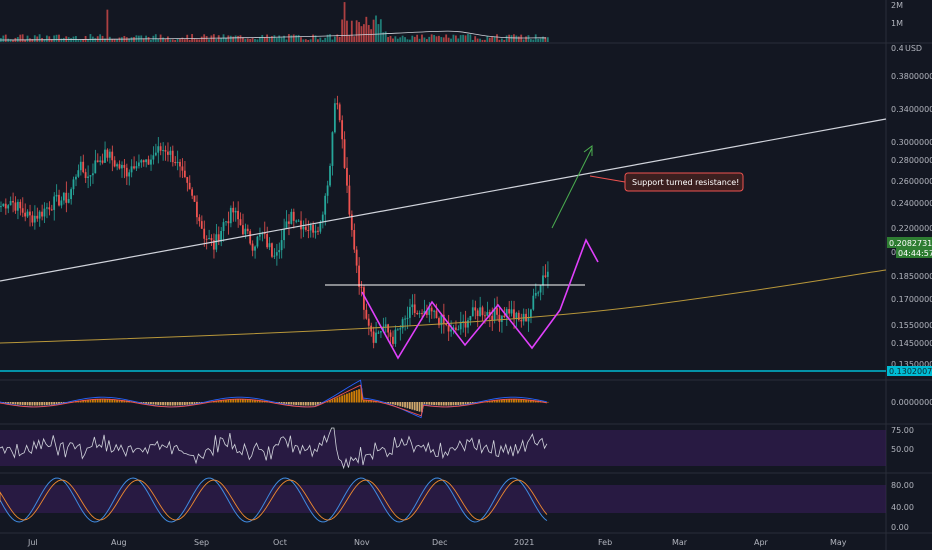 The width and height of the screenshot is (932, 550). I want to click on projection-arrow, so click(572, 188).